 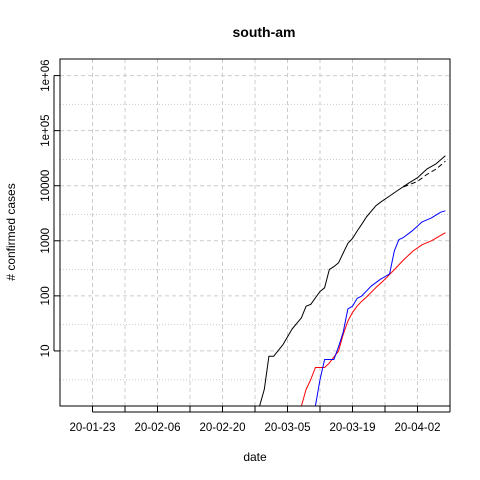 What do you see at coordinates (46, 130) in the screenshot?
I see `y-tick-label: 1e+05` at bounding box center [46, 130].